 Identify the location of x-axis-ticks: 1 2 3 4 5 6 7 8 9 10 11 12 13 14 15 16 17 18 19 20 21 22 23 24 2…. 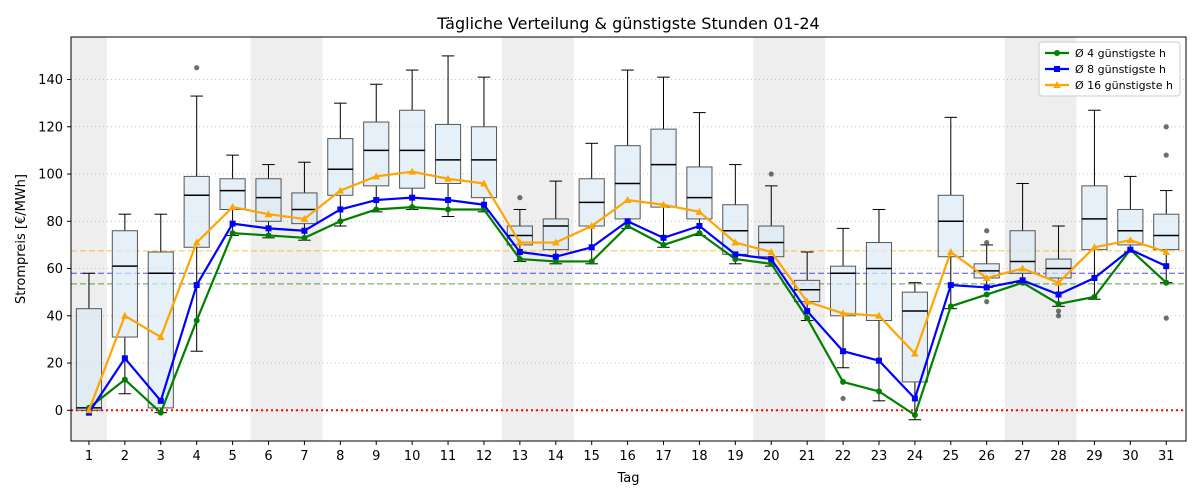
(630, 452).